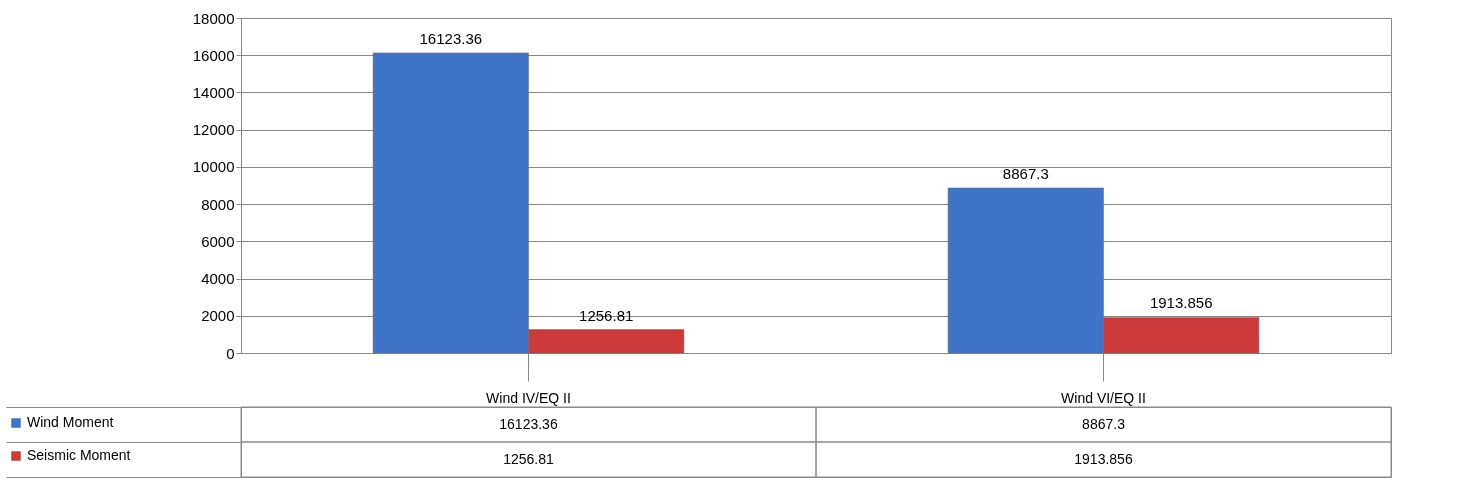 This screenshot has width=1477, height=485. Describe the element at coordinates (218, 241) in the screenshot. I see `y-tick-label: 6000` at that location.